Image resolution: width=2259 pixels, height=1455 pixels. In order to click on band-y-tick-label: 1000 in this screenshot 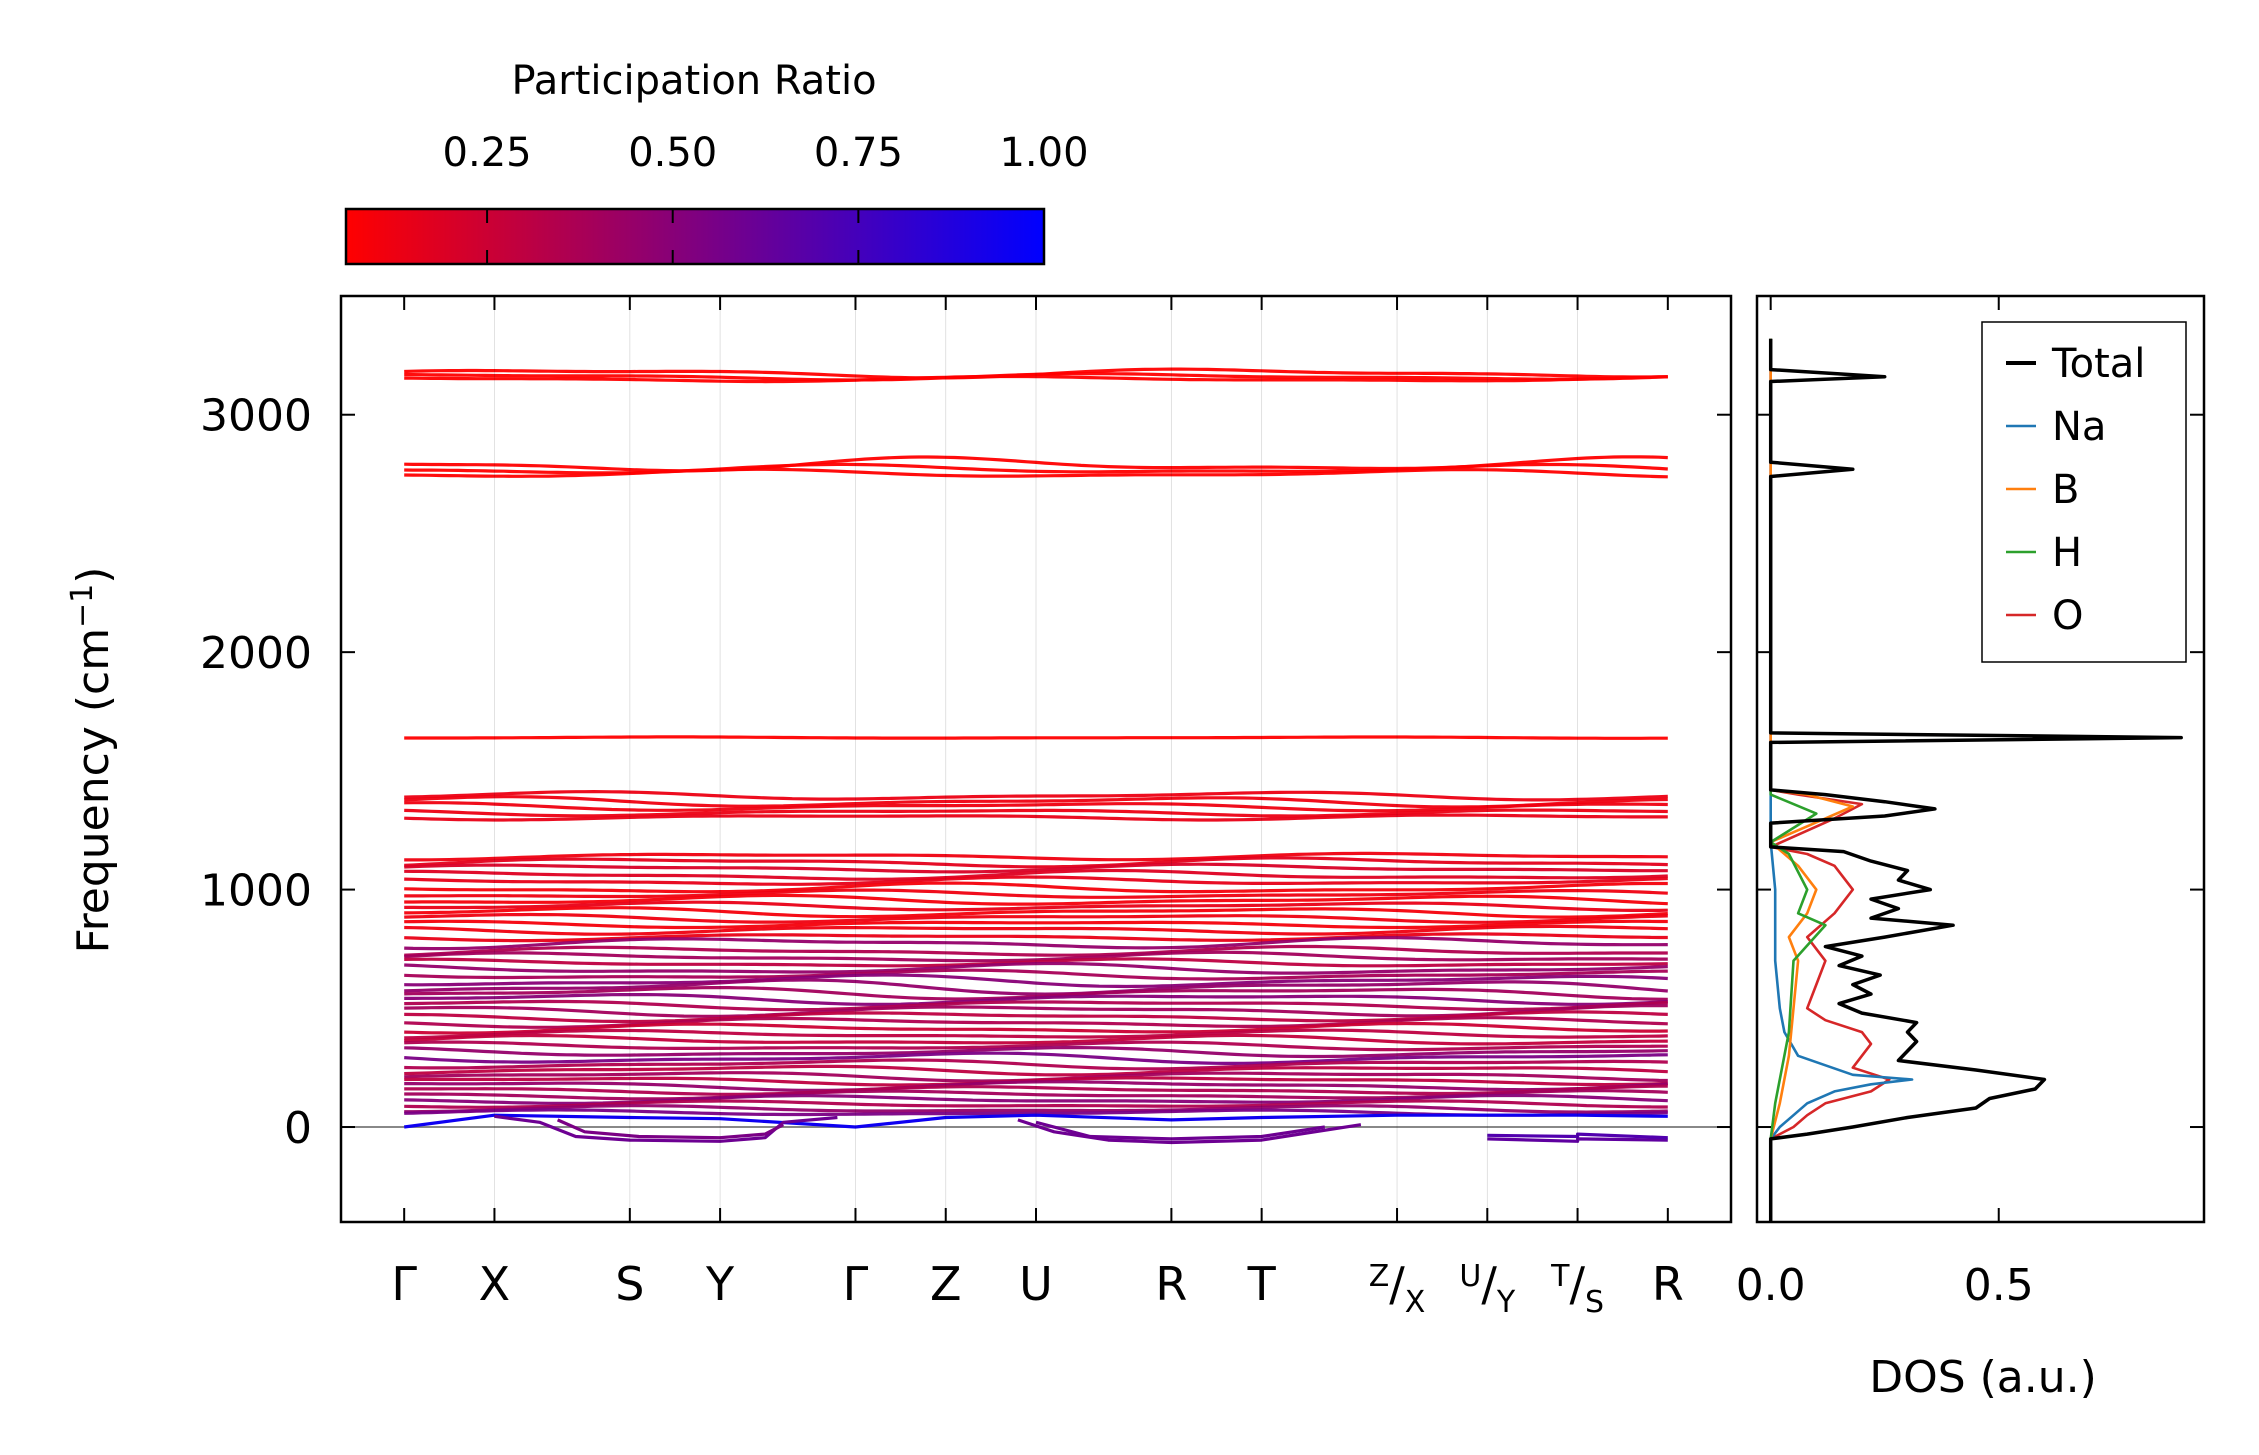, I will do `click(256, 891)`.